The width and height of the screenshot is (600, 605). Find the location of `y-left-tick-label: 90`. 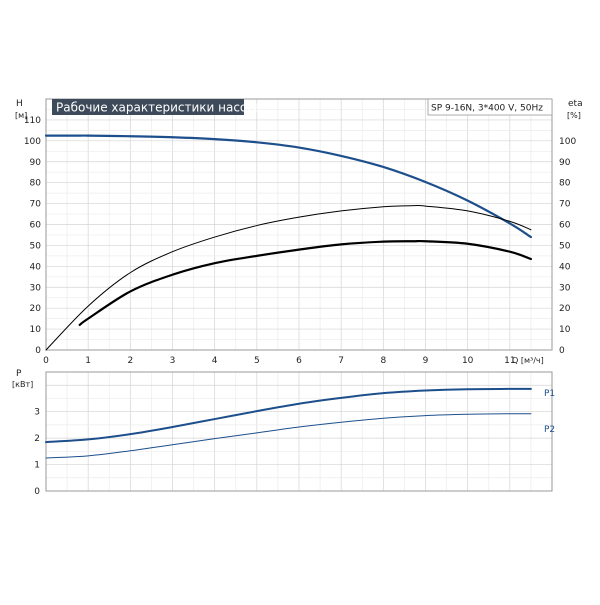

y-left-tick-label: 90 is located at coordinates (36, 163).